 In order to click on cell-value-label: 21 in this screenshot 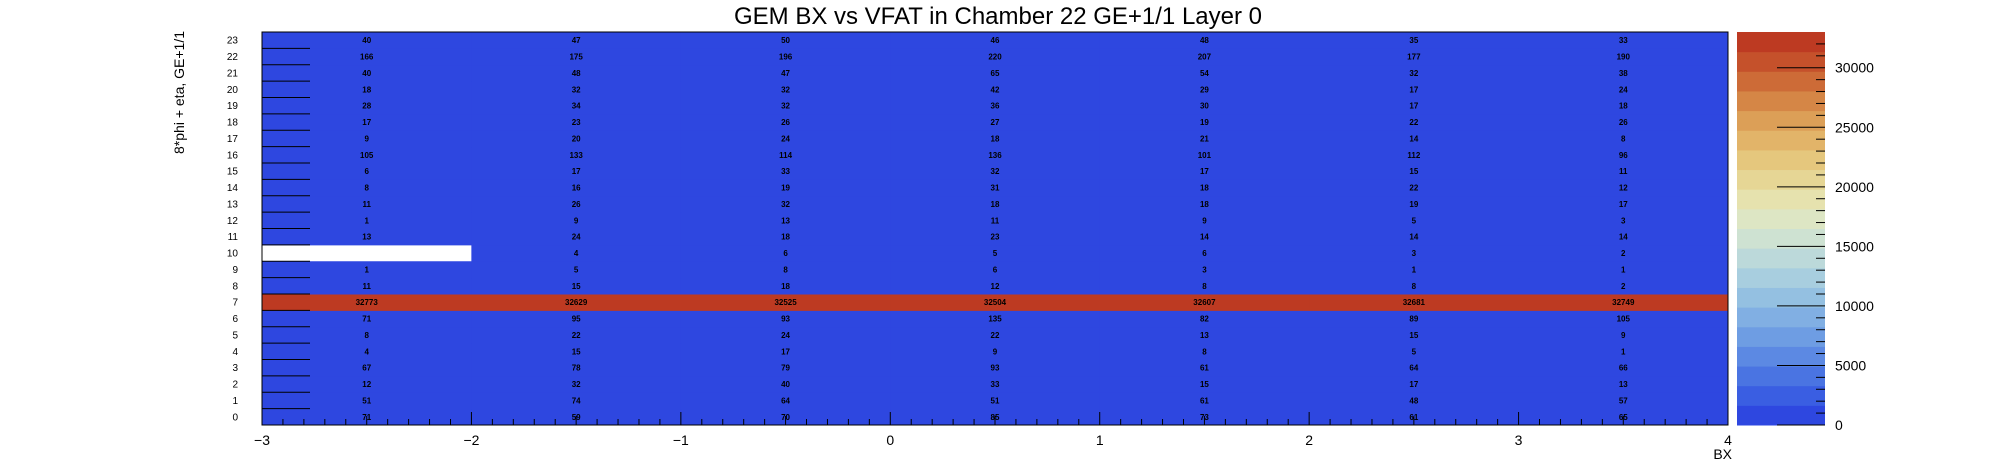, I will do `click(1204, 138)`.